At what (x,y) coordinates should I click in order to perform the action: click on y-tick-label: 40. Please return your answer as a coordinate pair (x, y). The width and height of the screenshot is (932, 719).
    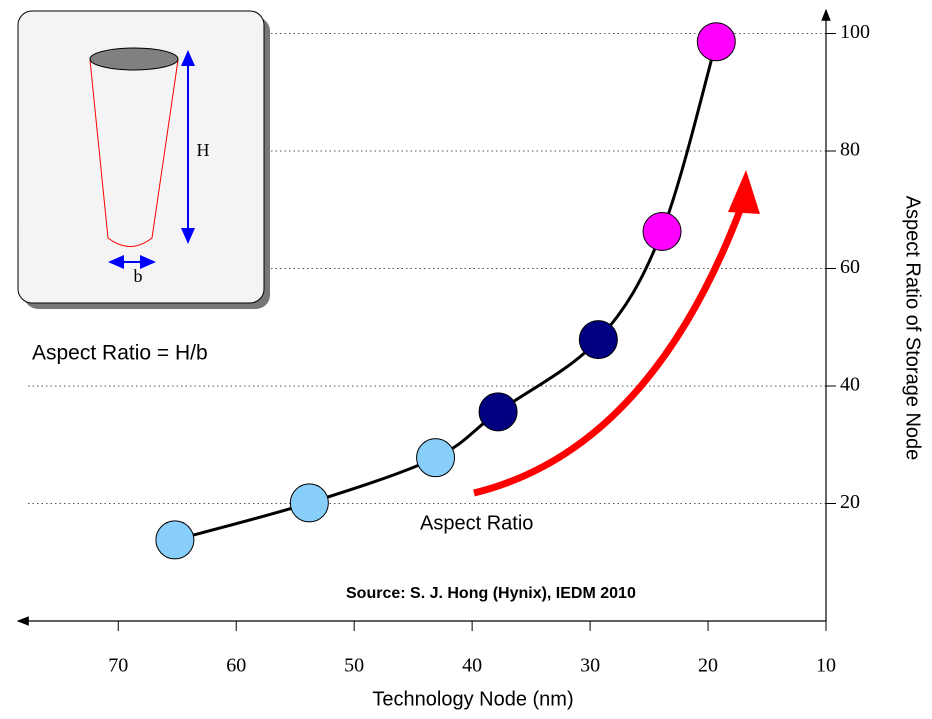
    Looking at the image, I should click on (850, 385).